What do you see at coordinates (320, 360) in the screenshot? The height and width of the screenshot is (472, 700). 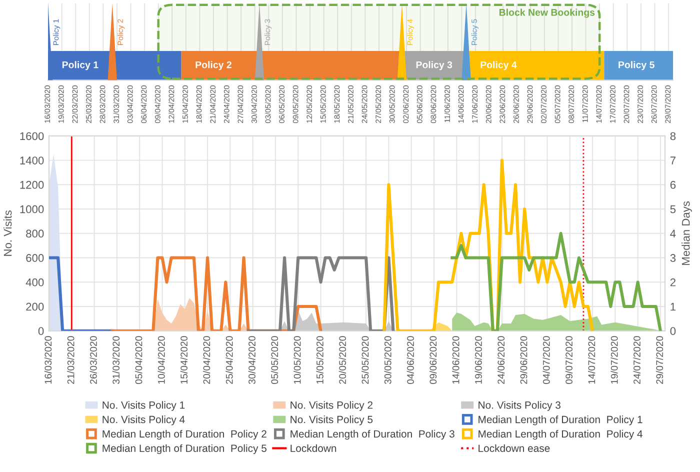 I see `x-tick-label: 15/05/2020` at bounding box center [320, 360].